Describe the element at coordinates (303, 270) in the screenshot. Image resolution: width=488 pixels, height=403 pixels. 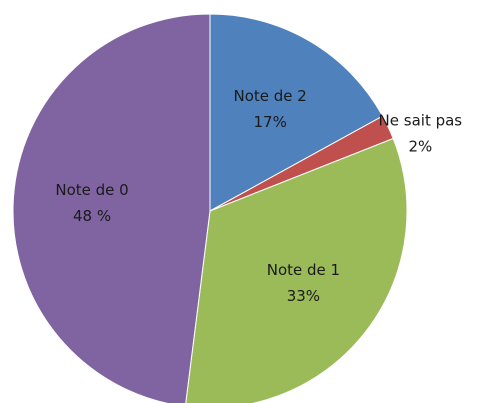
I see `slice-label: Note de 1` at that location.